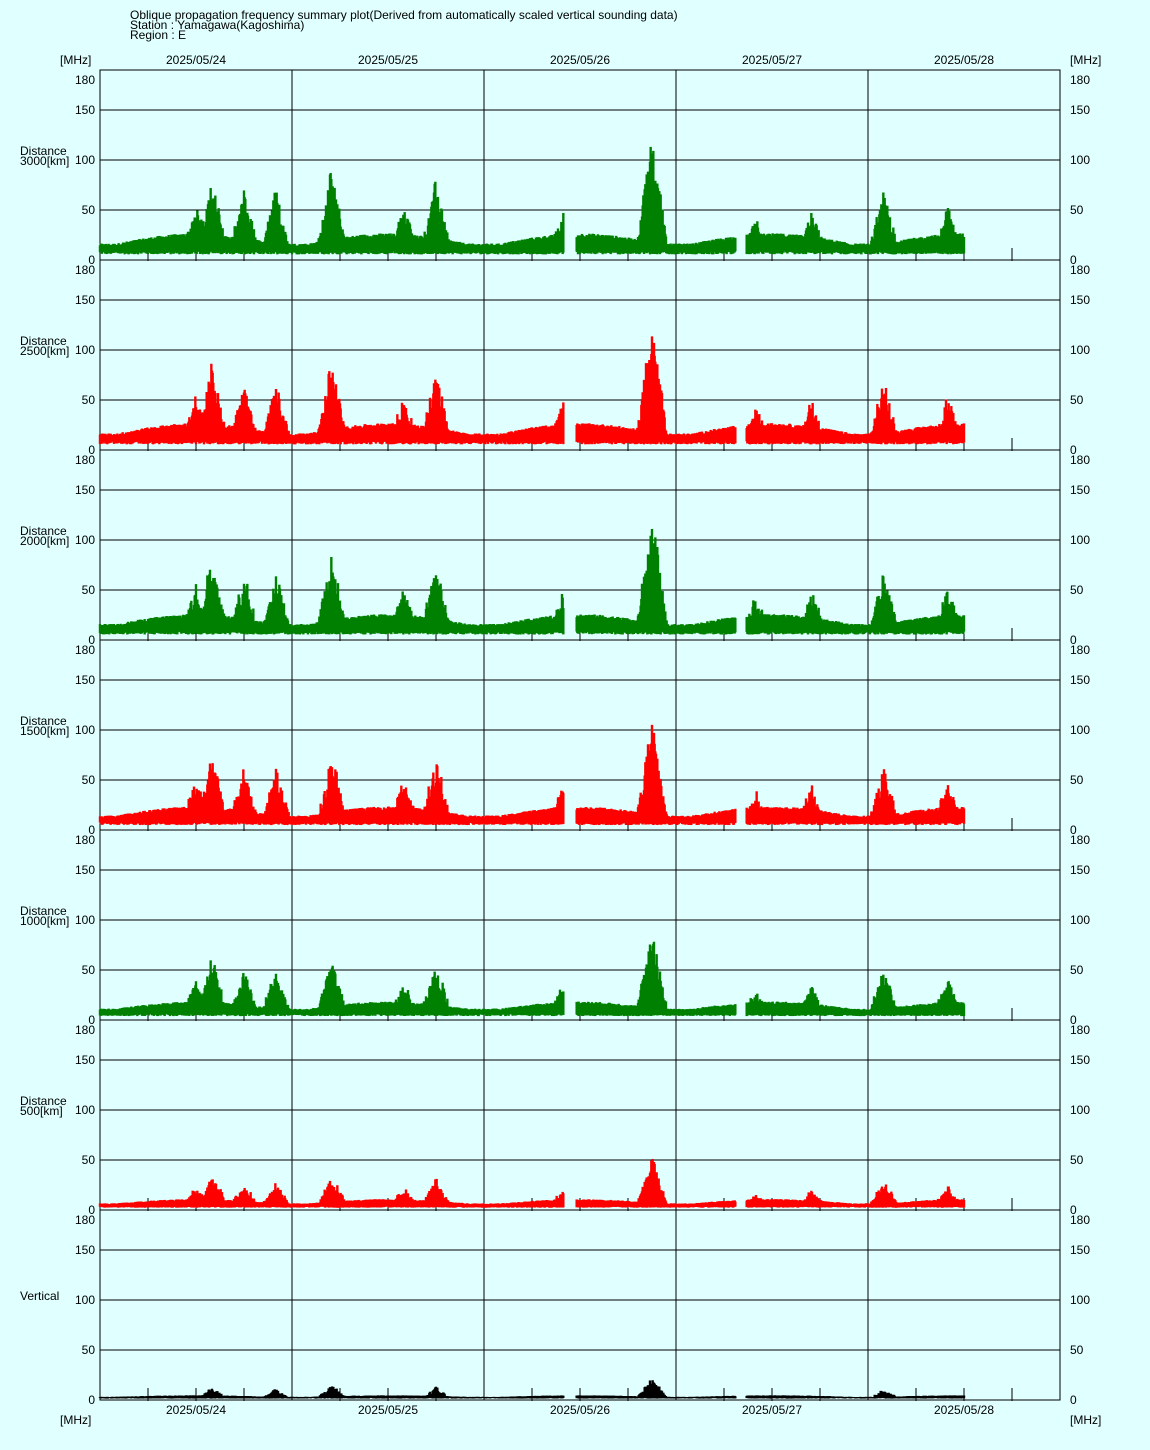 This screenshot has height=1450, width=1150. I want to click on x-tick-label-top: 2025/05/24, so click(196, 60).